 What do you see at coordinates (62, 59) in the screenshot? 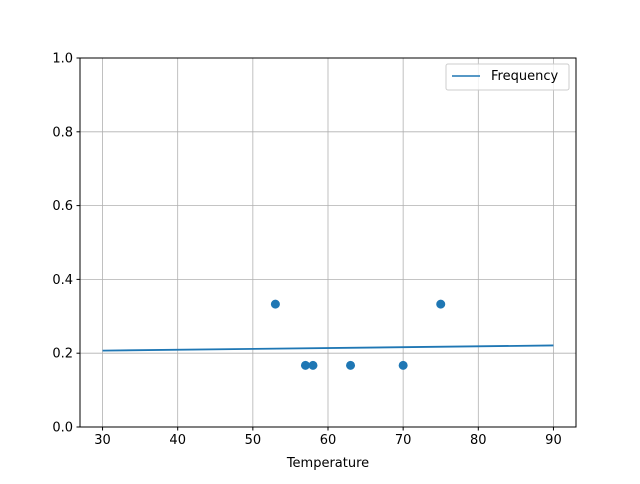
I see `y-tick-label: 1.0` at bounding box center [62, 59].